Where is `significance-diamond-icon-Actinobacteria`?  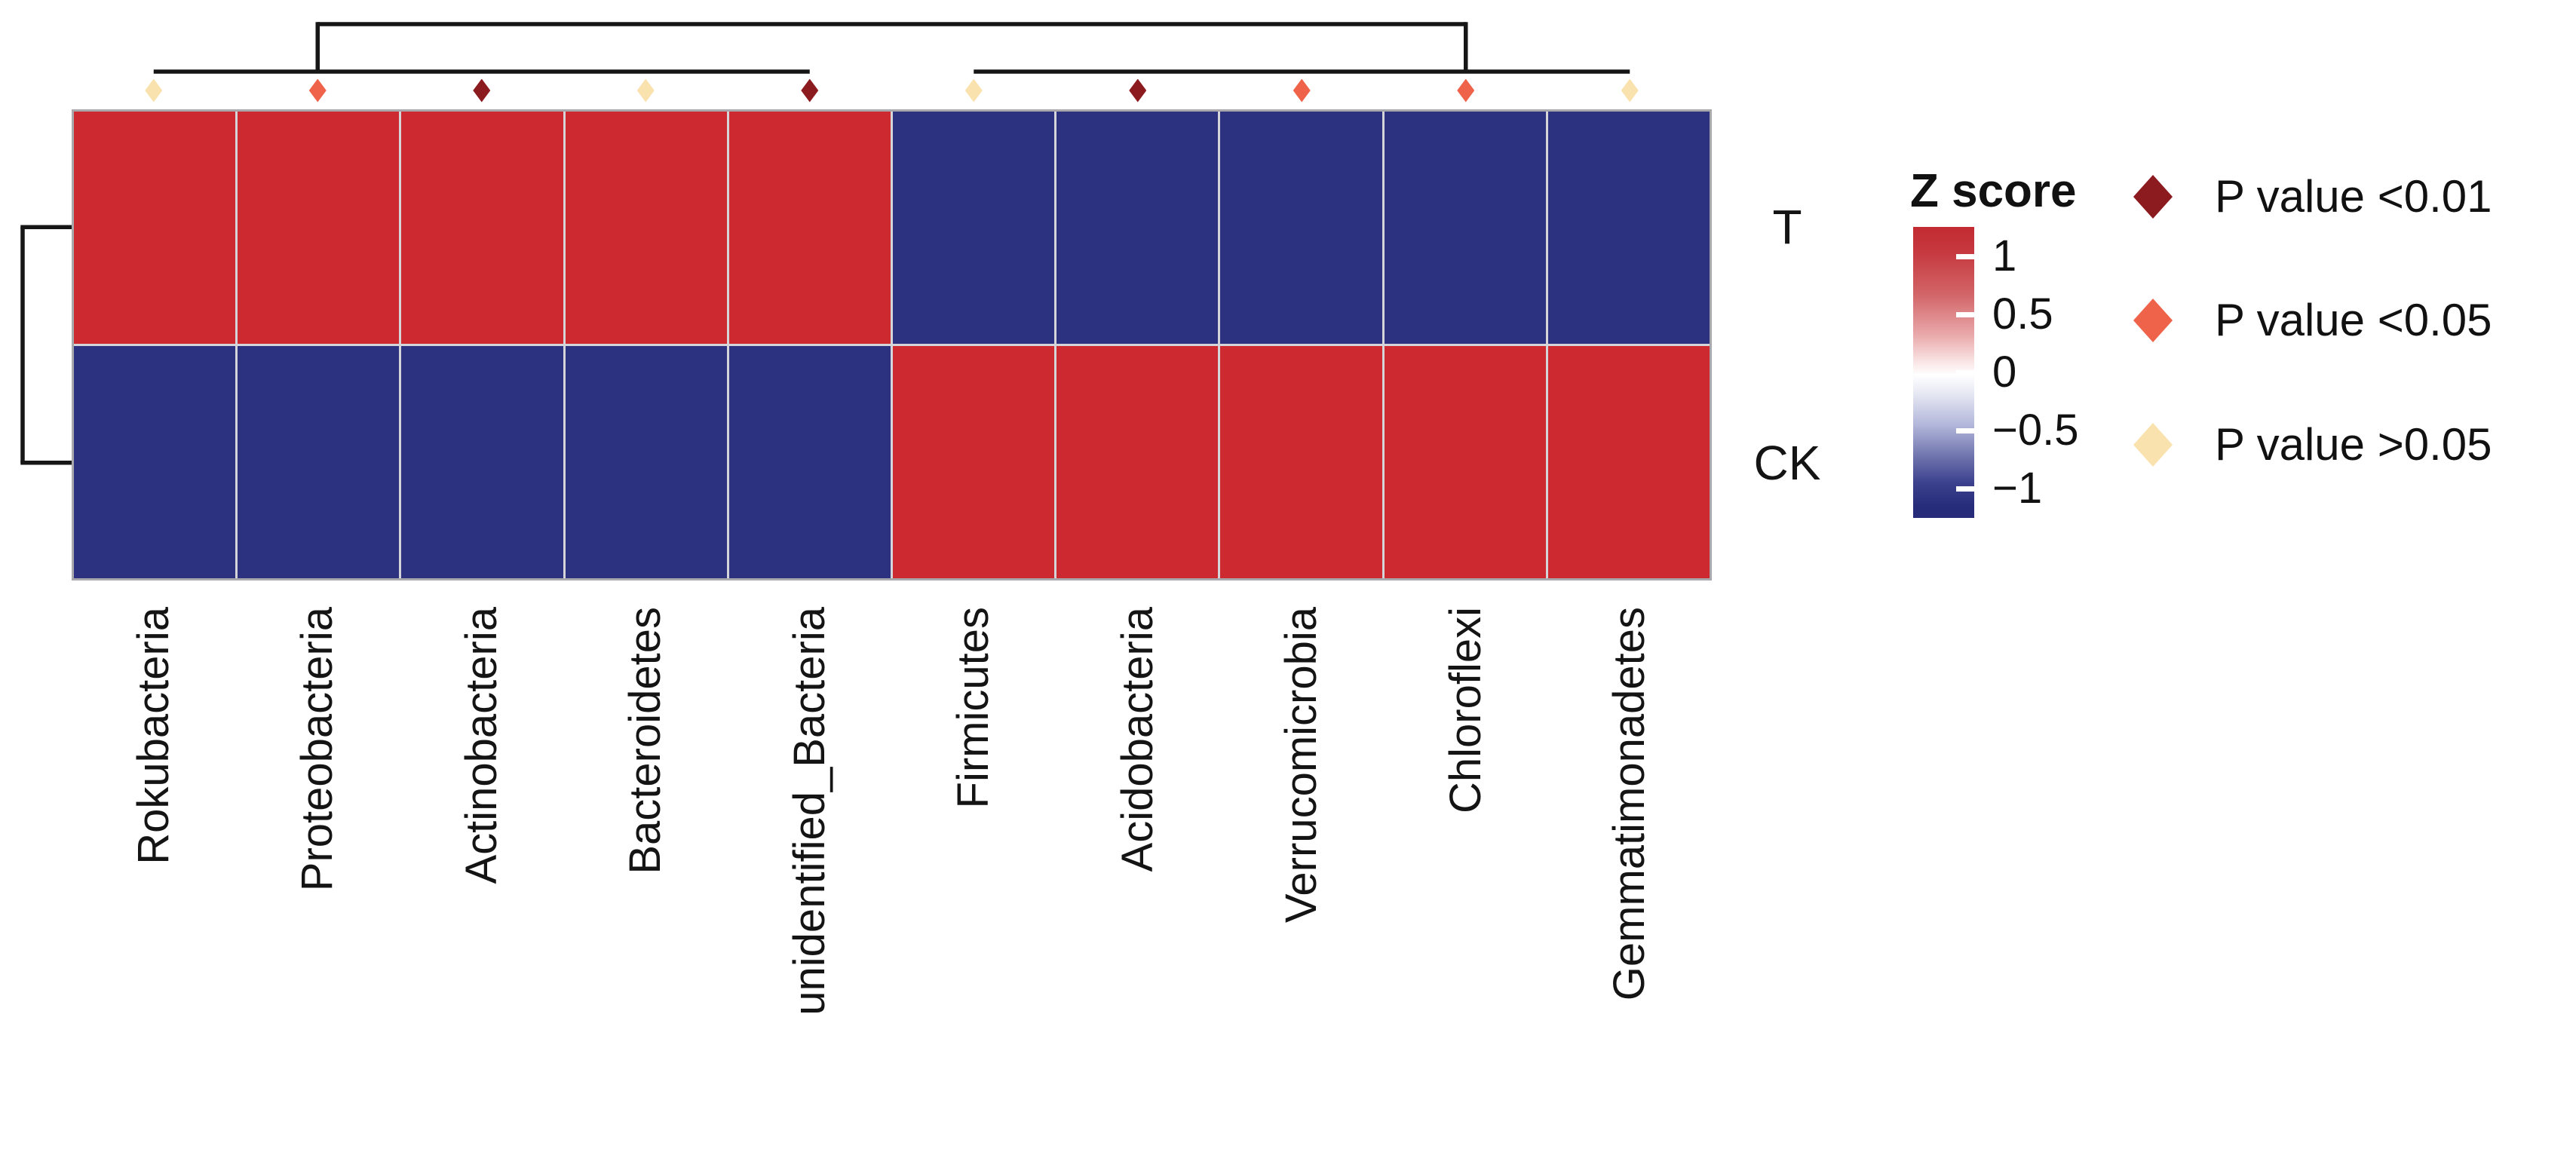 significance-diamond-icon-Actinobacteria is located at coordinates (482, 90).